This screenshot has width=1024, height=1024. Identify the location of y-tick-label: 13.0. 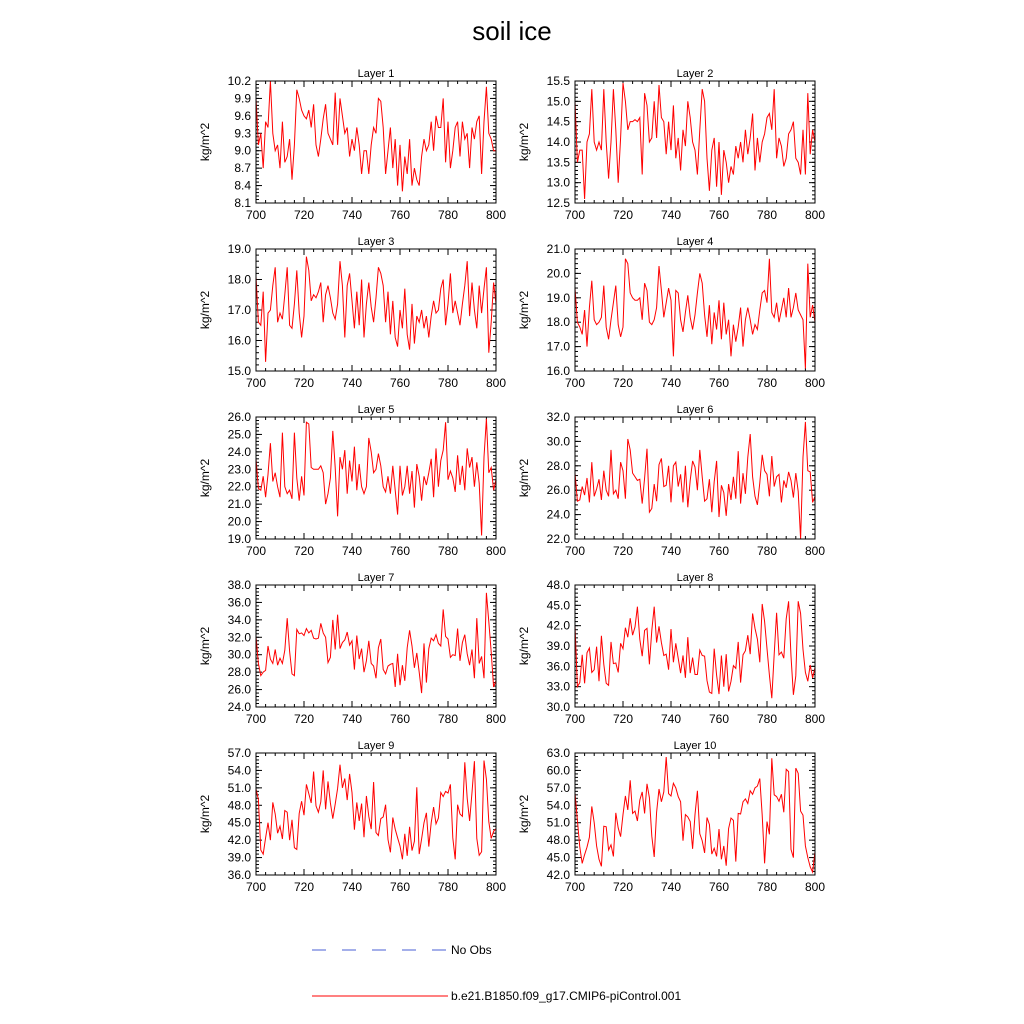
(559, 183).